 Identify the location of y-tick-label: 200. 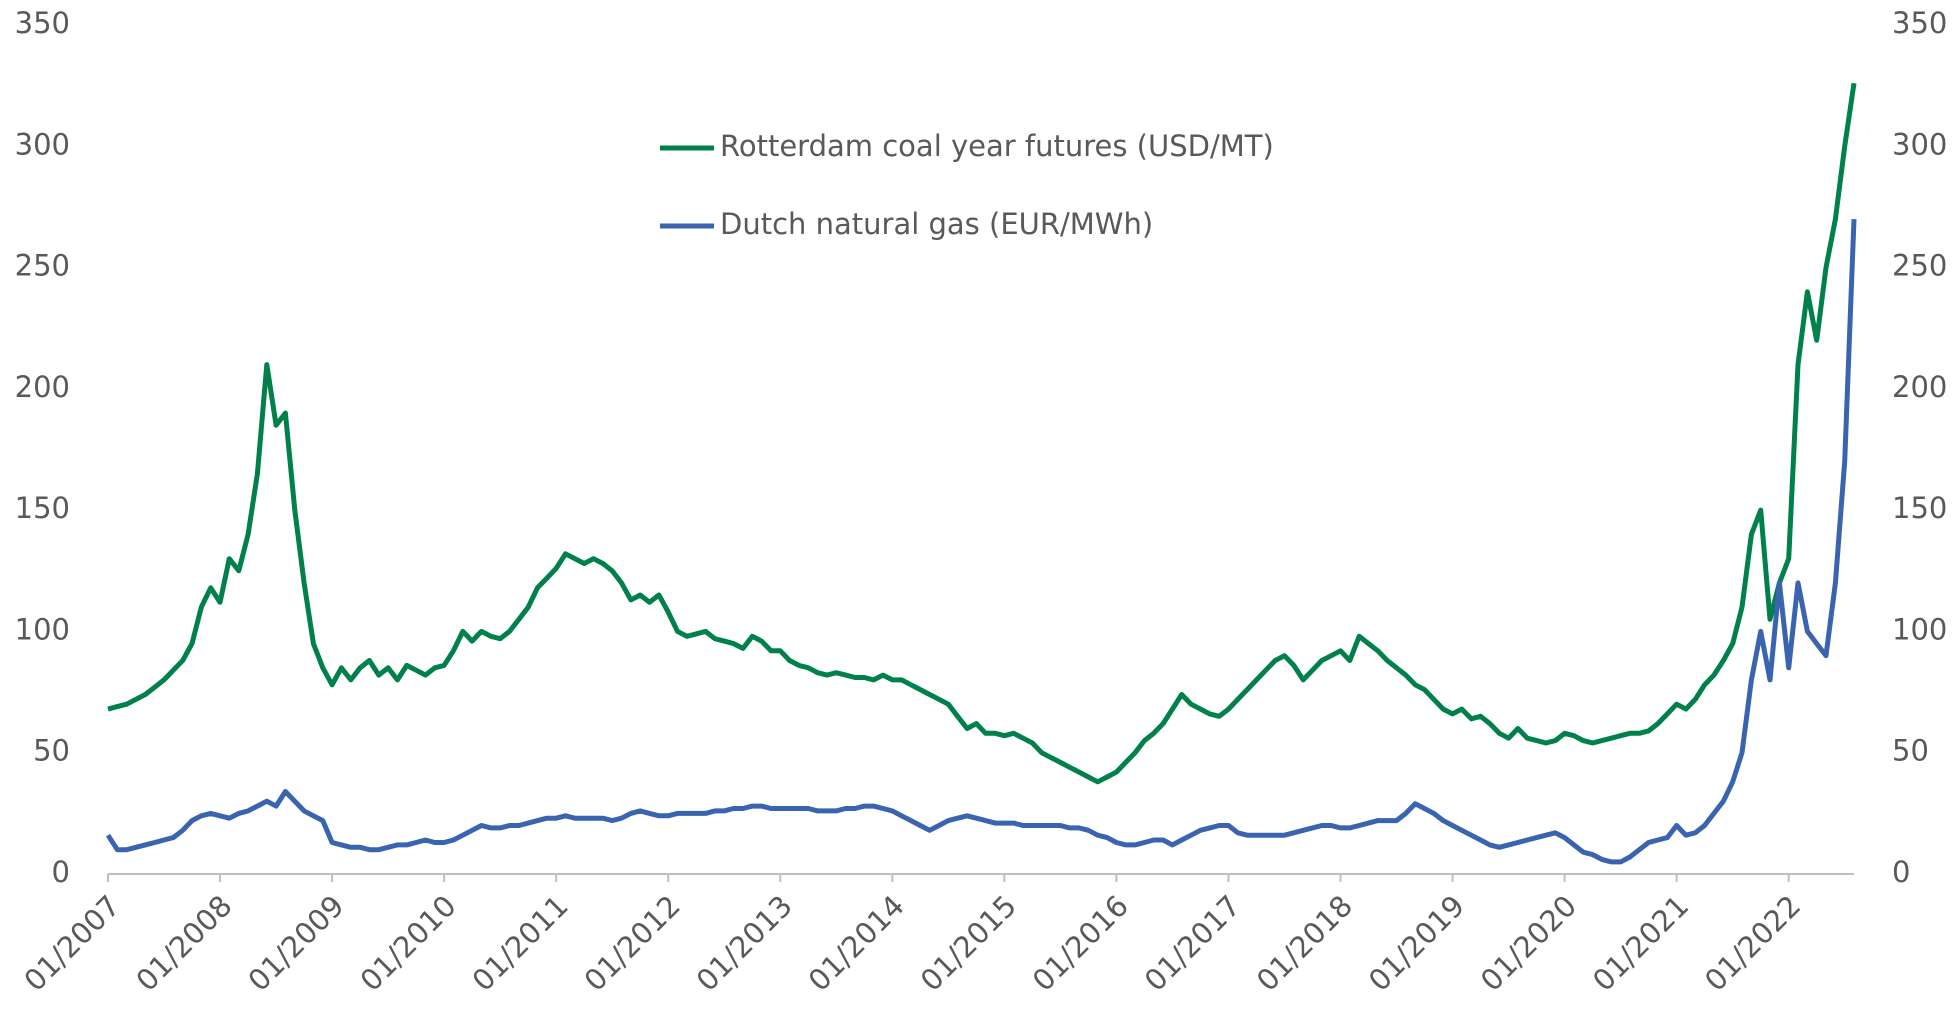
(42, 387).